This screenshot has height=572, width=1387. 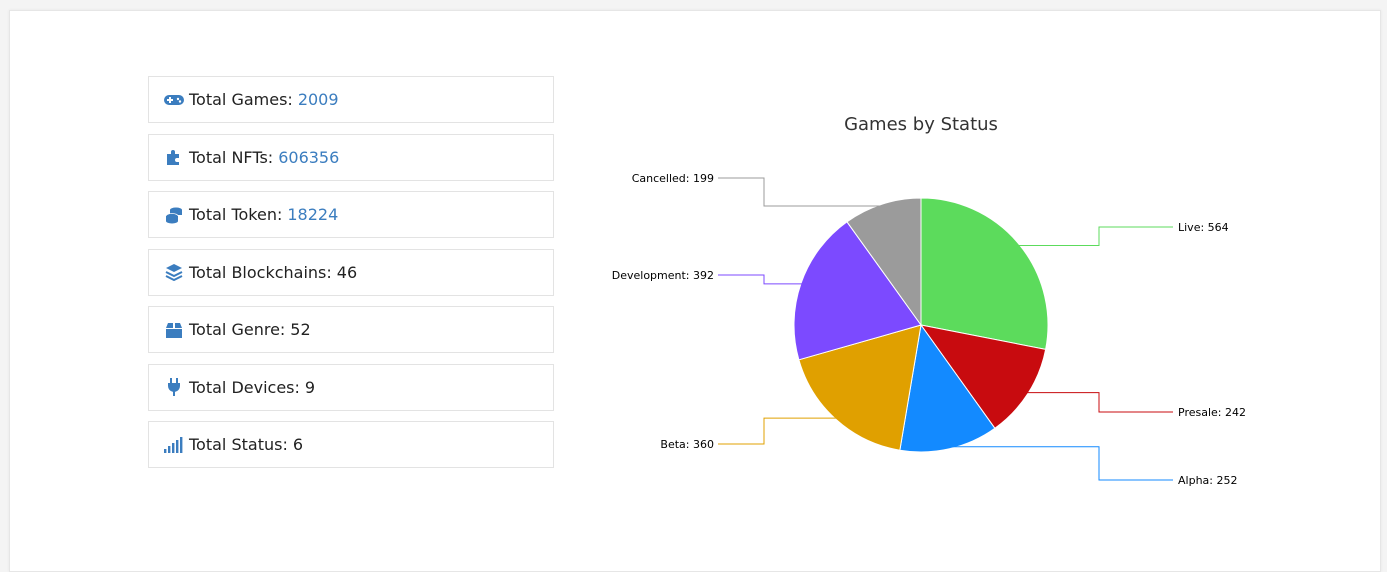 What do you see at coordinates (310, 387) in the screenshot?
I see `stat-value: 9` at bounding box center [310, 387].